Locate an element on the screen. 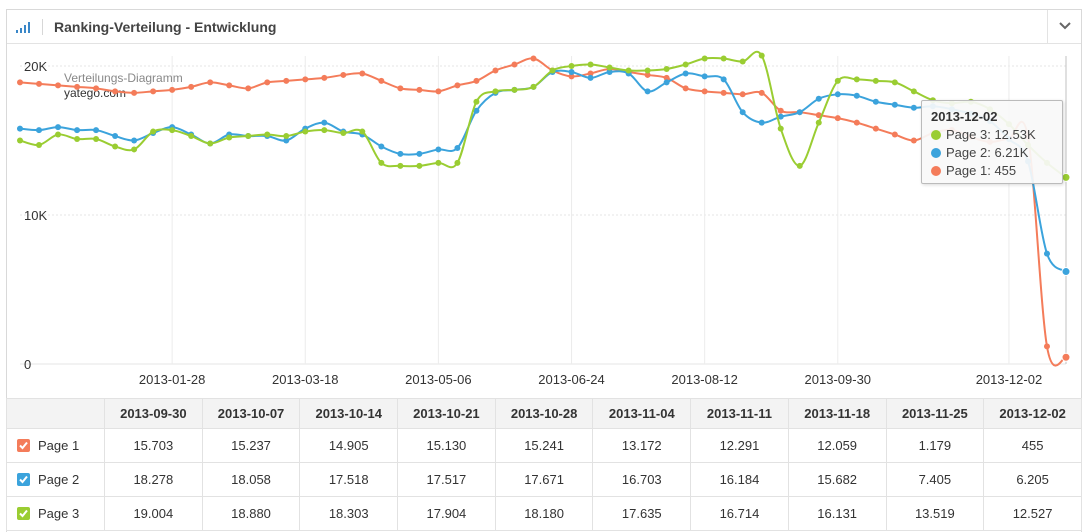 This screenshot has width=1087, height=532. tooltip-row-page3: Page 3: 12.53K is located at coordinates (983, 135).